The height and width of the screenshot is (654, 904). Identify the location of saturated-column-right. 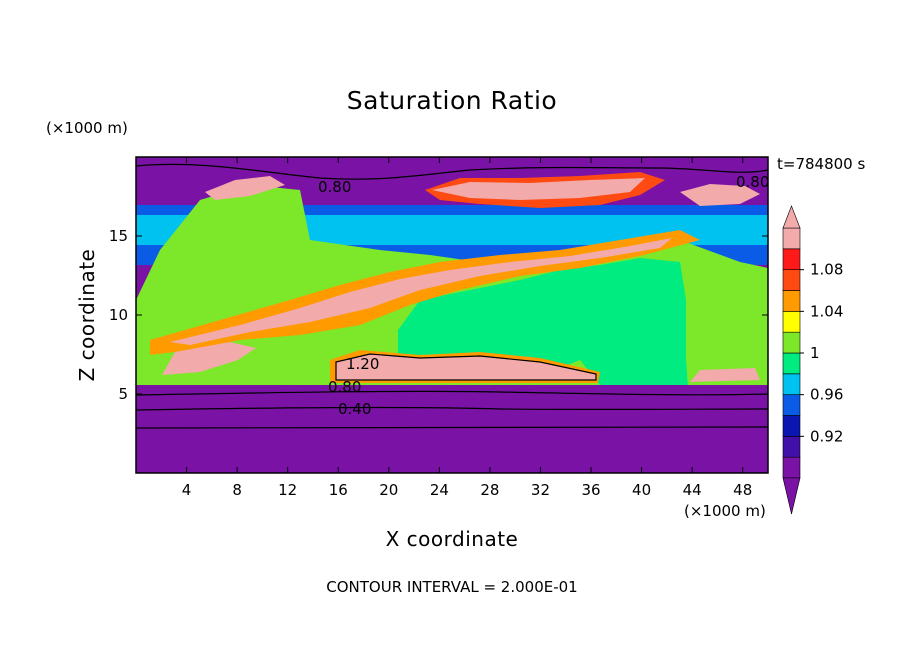
(639, 325).